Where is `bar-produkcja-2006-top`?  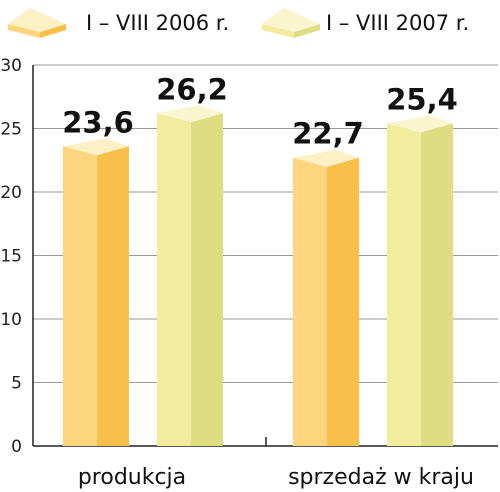
bar-produkcja-2006-top is located at coordinates (96, 147).